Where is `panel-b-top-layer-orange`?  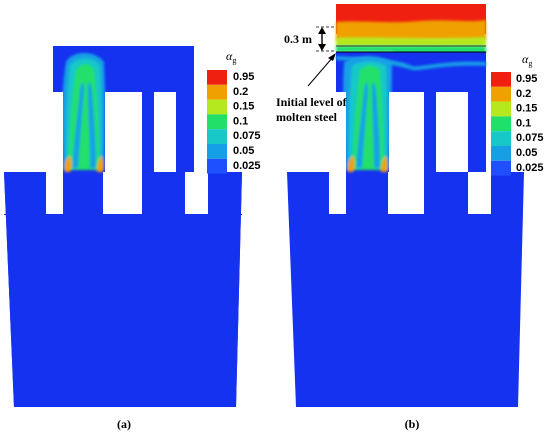 panel-b-top-layer-orange is located at coordinates (411, 30).